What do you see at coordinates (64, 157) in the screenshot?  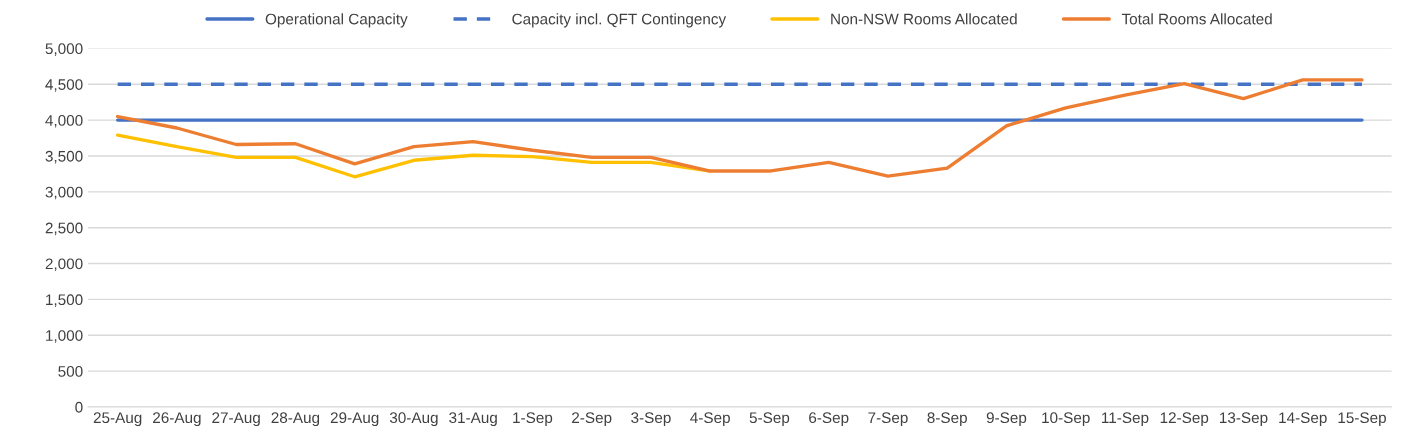 I see `y-tick-label: 3,500` at bounding box center [64, 157].